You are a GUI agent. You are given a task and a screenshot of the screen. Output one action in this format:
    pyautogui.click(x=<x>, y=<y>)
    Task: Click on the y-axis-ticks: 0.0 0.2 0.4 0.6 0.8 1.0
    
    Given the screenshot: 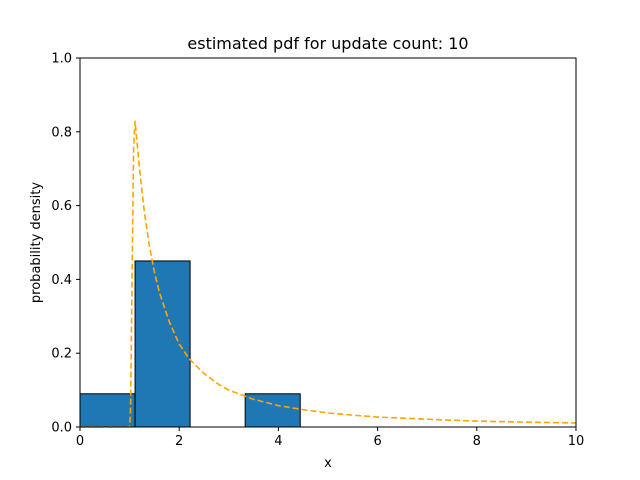 What is the action you would take?
    pyautogui.click(x=65, y=244)
    